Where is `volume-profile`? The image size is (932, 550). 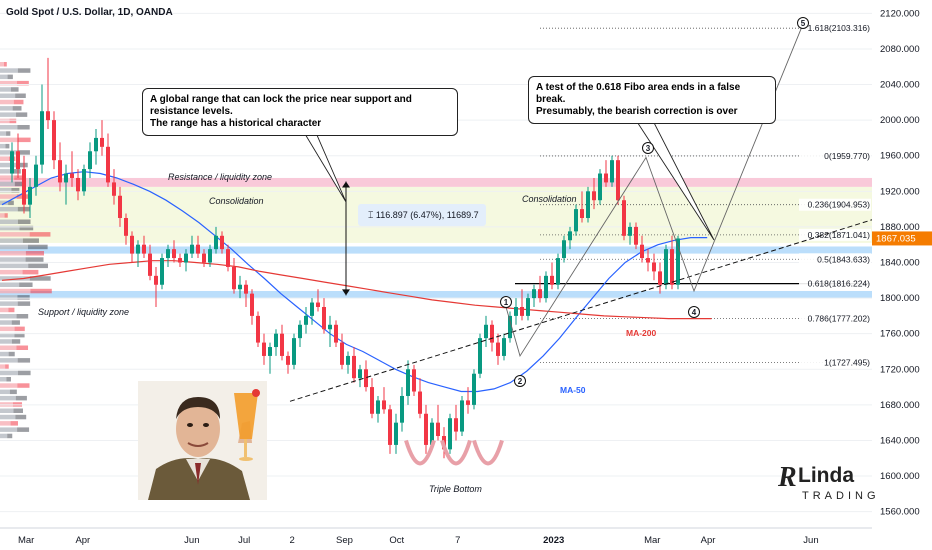
volume-profile is located at coordinates (26, 250).